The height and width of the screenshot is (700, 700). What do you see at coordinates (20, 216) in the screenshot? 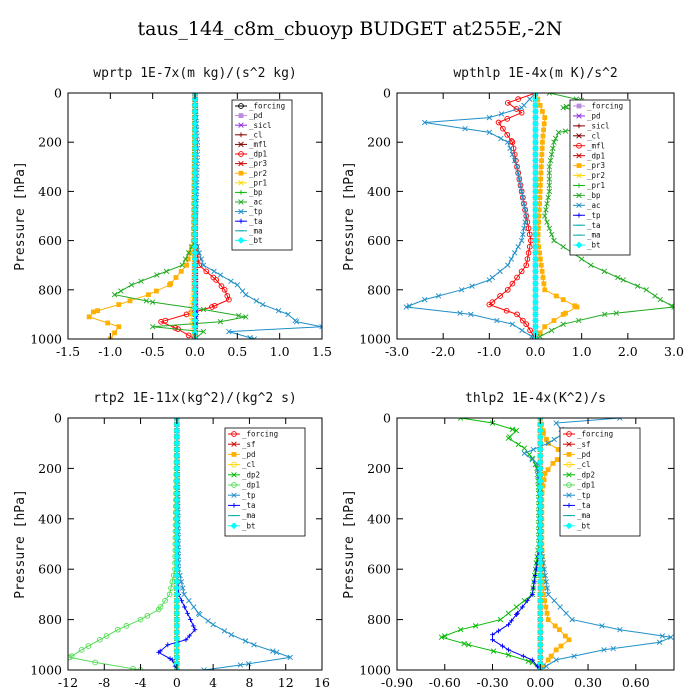
I see `y-axis-label: Pressure [hPa]` at bounding box center [20, 216].